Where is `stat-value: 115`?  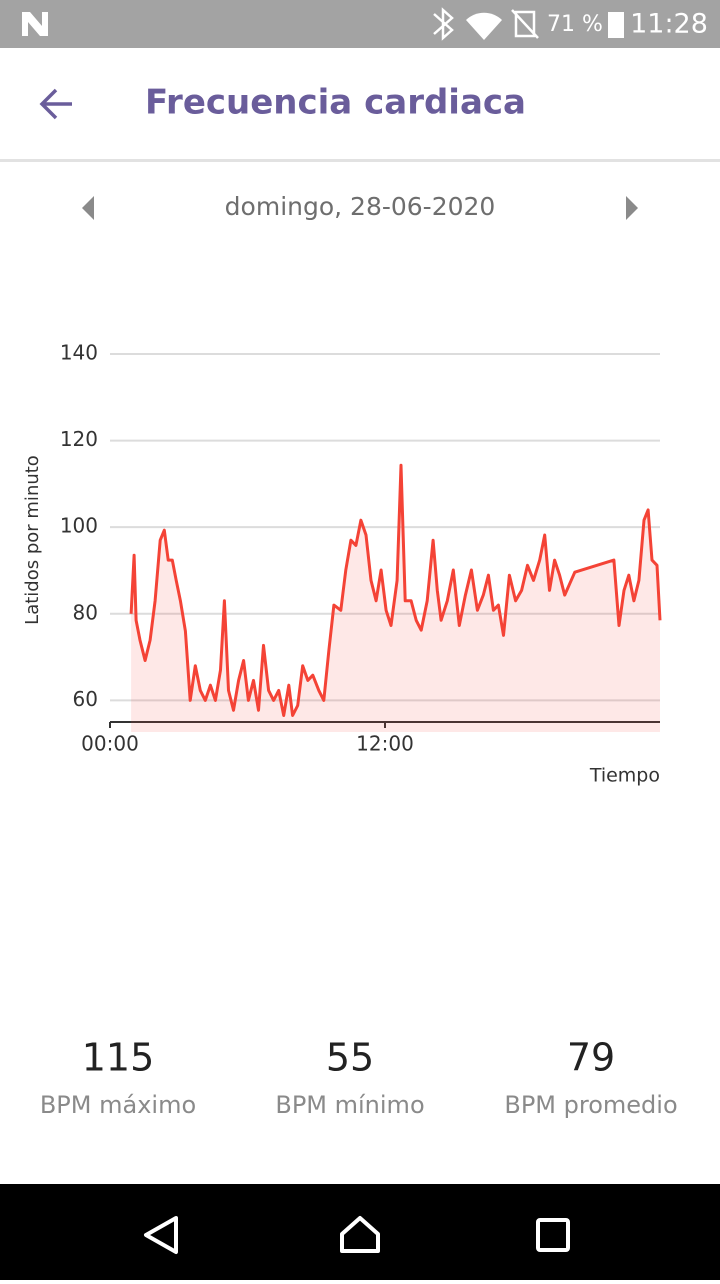 stat-value: 115 is located at coordinates (118, 1058).